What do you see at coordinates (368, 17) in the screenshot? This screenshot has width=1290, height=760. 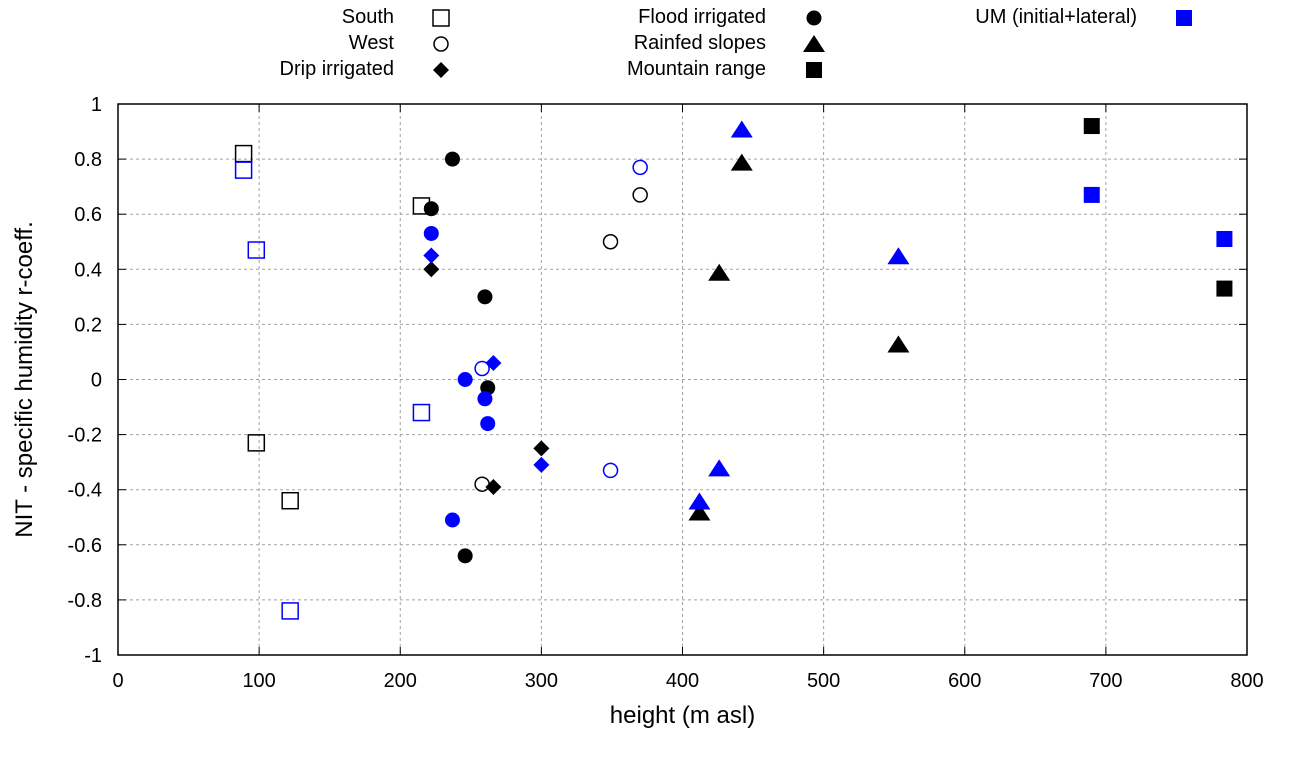 I see `legend-label: South` at bounding box center [368, 17].